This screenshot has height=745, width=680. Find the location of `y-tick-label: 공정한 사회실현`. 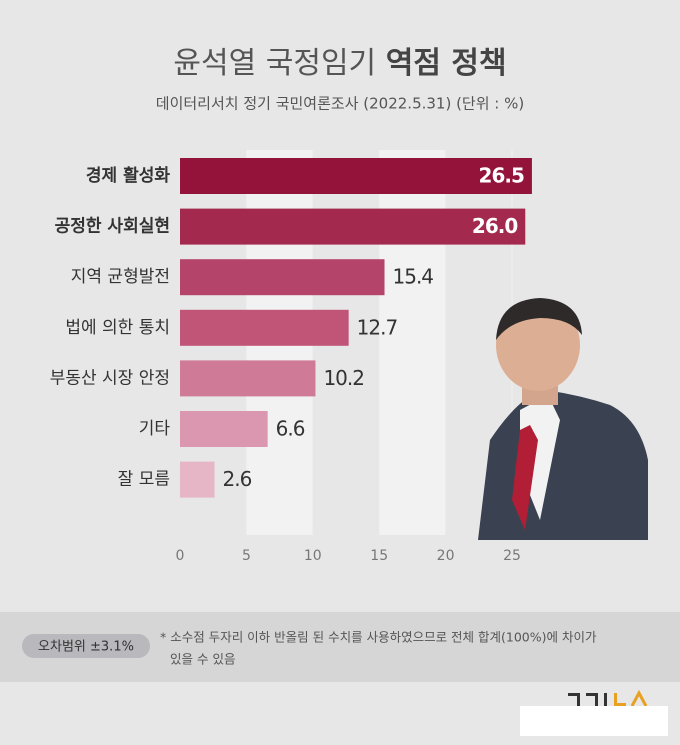

y-tick-label: 공정한 사회실현 is located at coordinates (112, 227).